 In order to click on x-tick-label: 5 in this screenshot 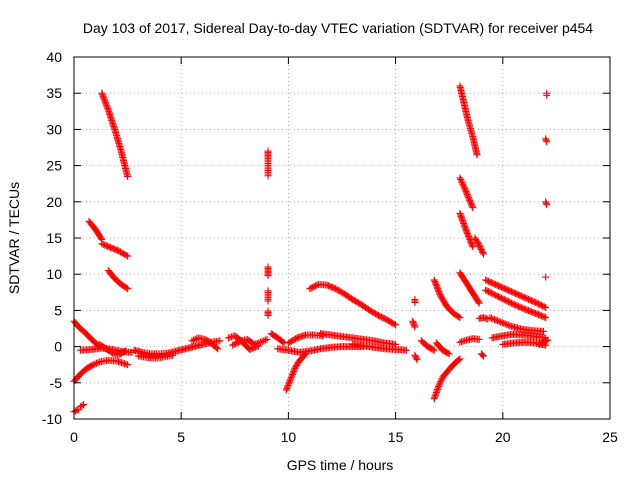, I will do `click(181, 437)`.